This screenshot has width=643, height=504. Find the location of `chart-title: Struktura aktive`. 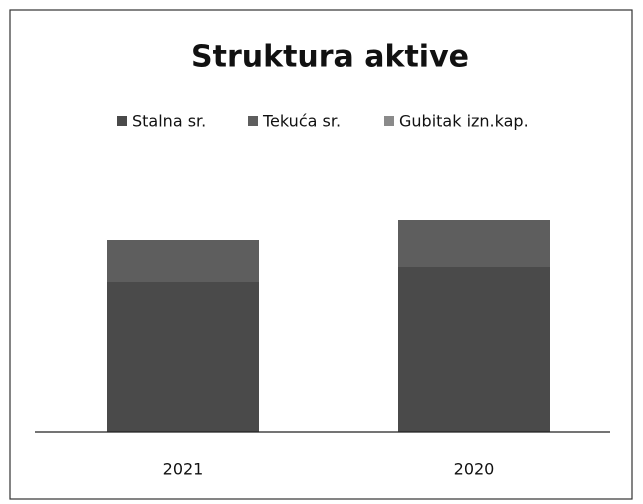

chart-title: Struktura aktive is located at coordinates (330, 57).